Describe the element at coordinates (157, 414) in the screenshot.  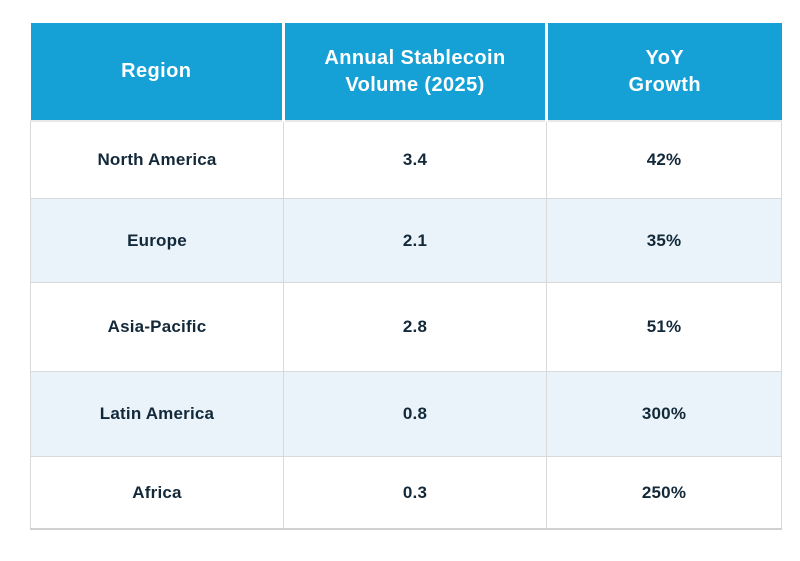
I see `cell-region: Latin America` at that location.